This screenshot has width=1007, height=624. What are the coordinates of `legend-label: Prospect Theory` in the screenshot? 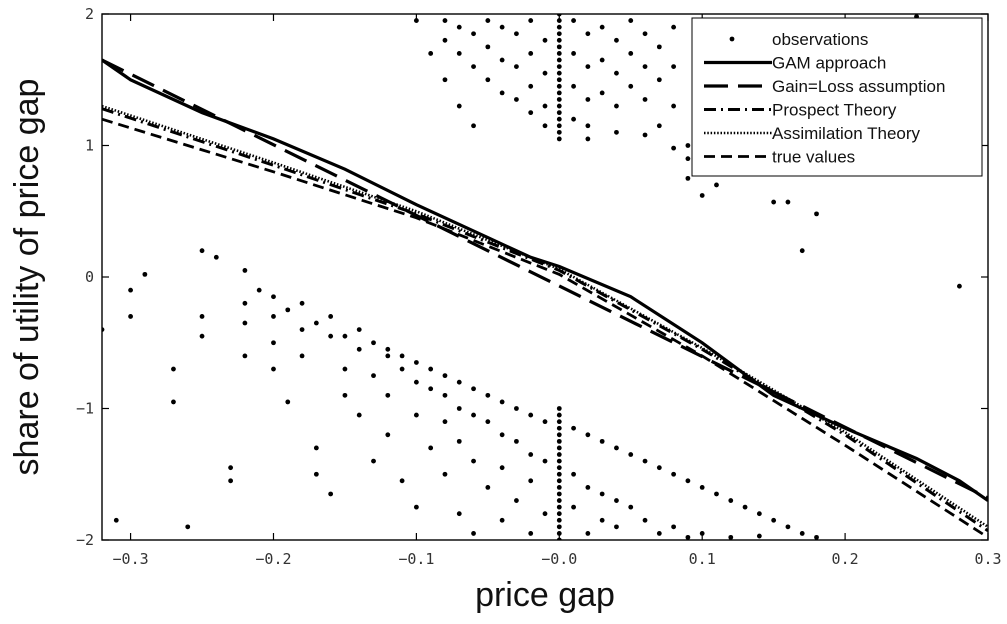 It's located at (834, 110).